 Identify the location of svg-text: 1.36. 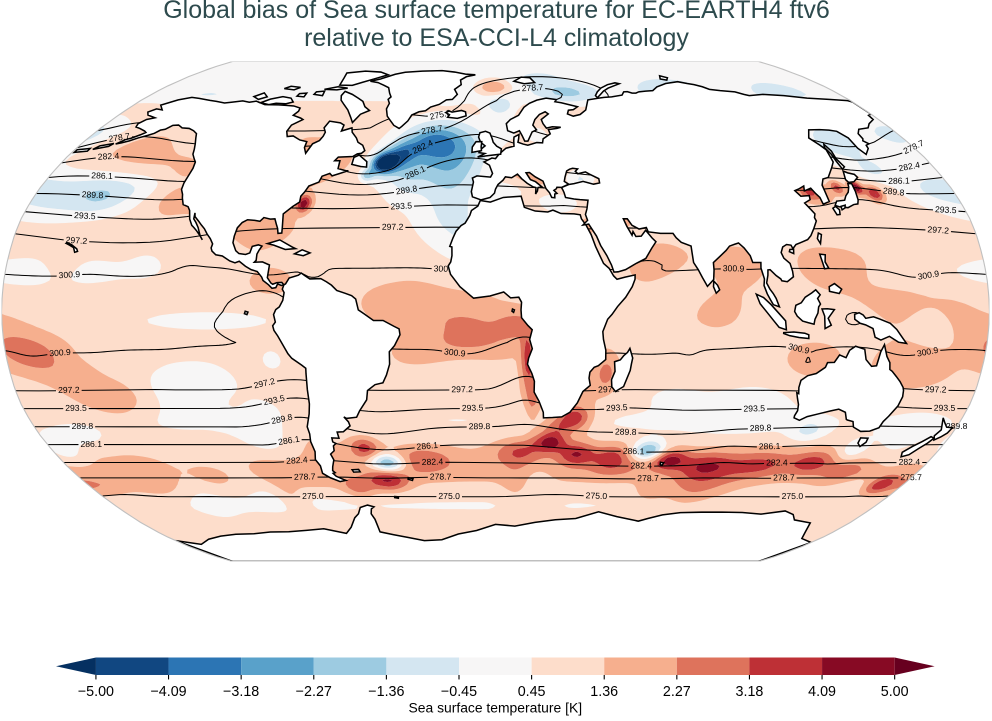
(604, 692).